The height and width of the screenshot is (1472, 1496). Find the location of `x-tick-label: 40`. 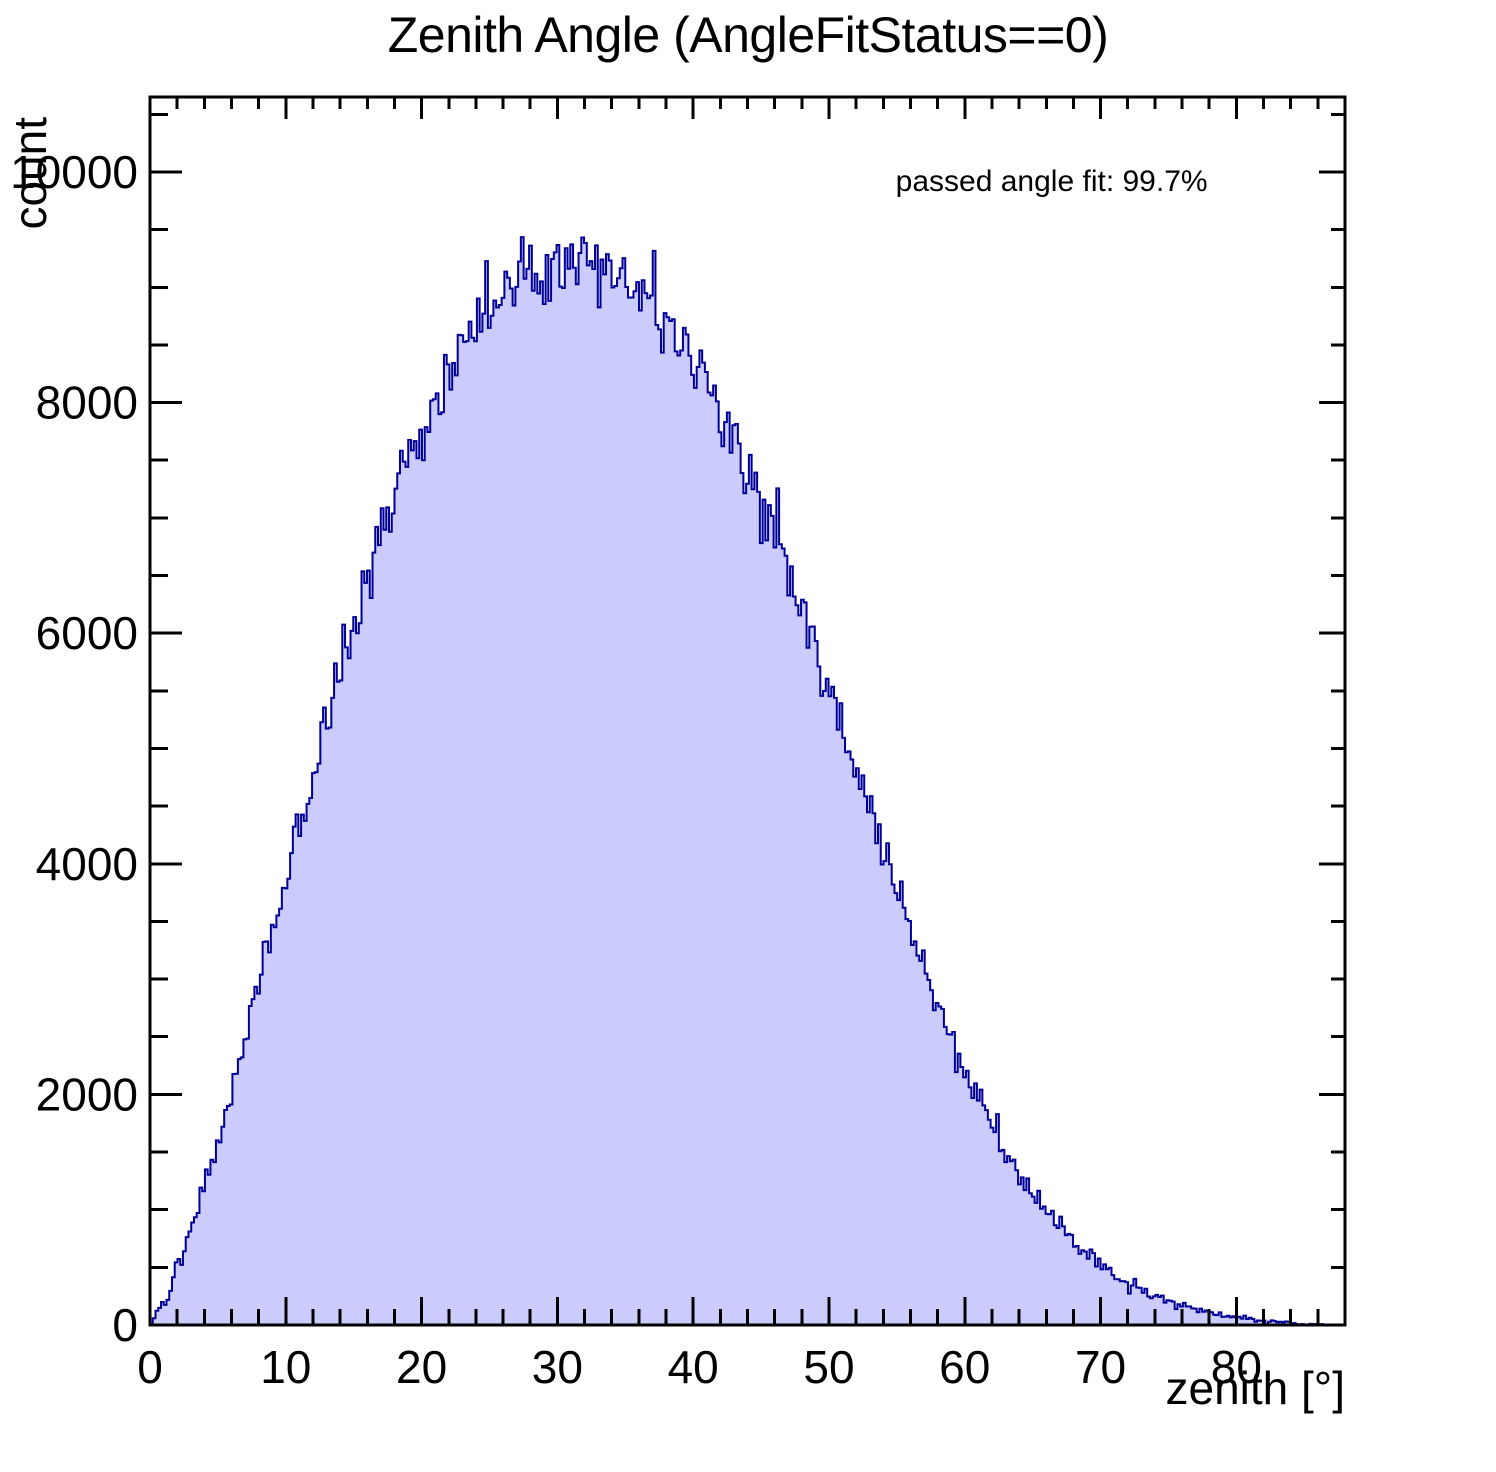

x-tick-label: 40 is located at coordinates (693, 1367).